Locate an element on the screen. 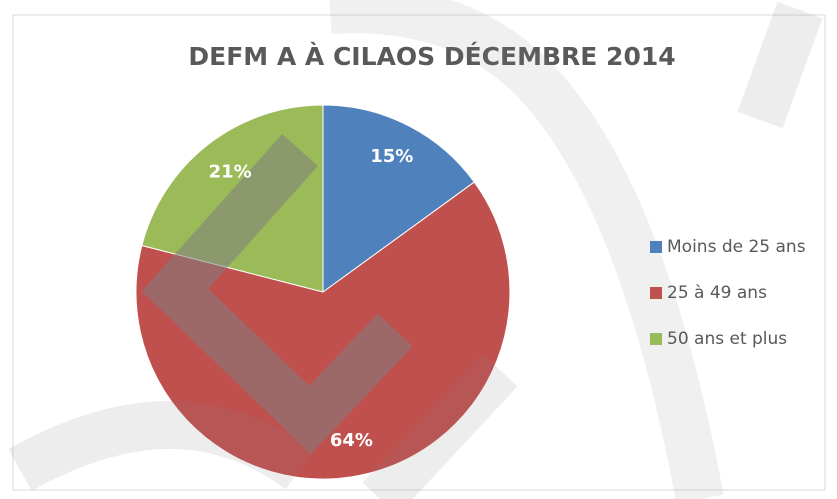 The image size is (837, 499). legend: Moins de 25 ans 25 à 49 ans 50 ans et plus is located at coordinates (728, 293).